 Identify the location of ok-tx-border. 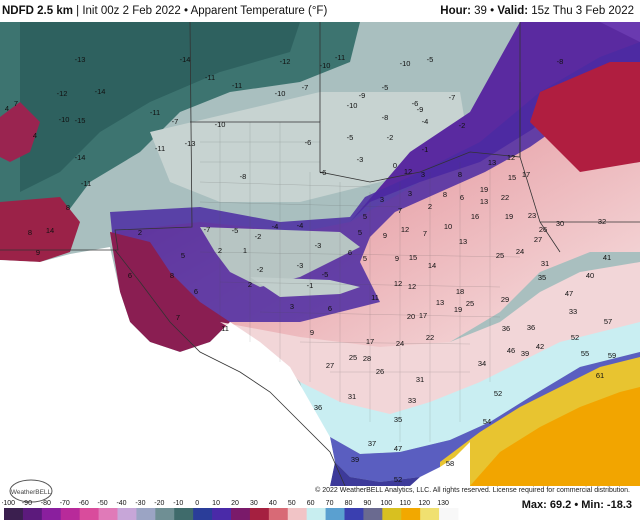
(355, 132).